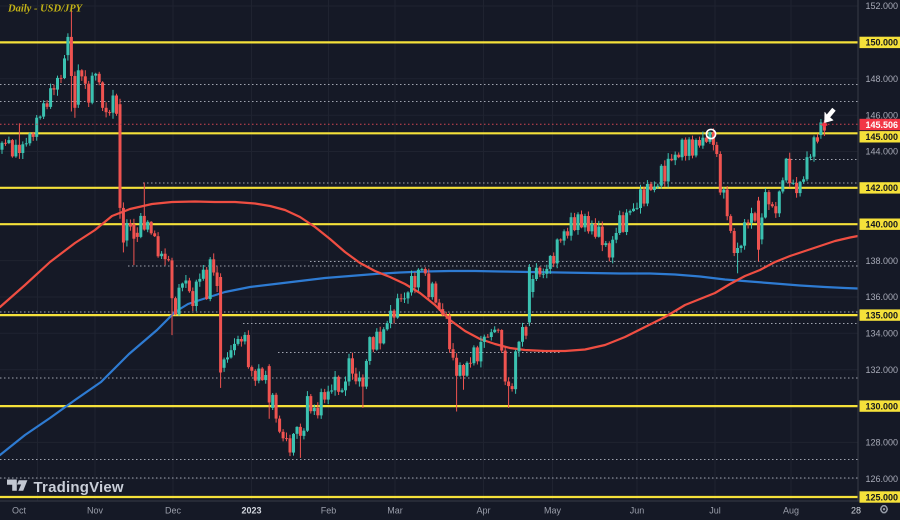  Describe the element at coordinates (856, 511) in the screenshot. I see `svg-text: 28` at that location.